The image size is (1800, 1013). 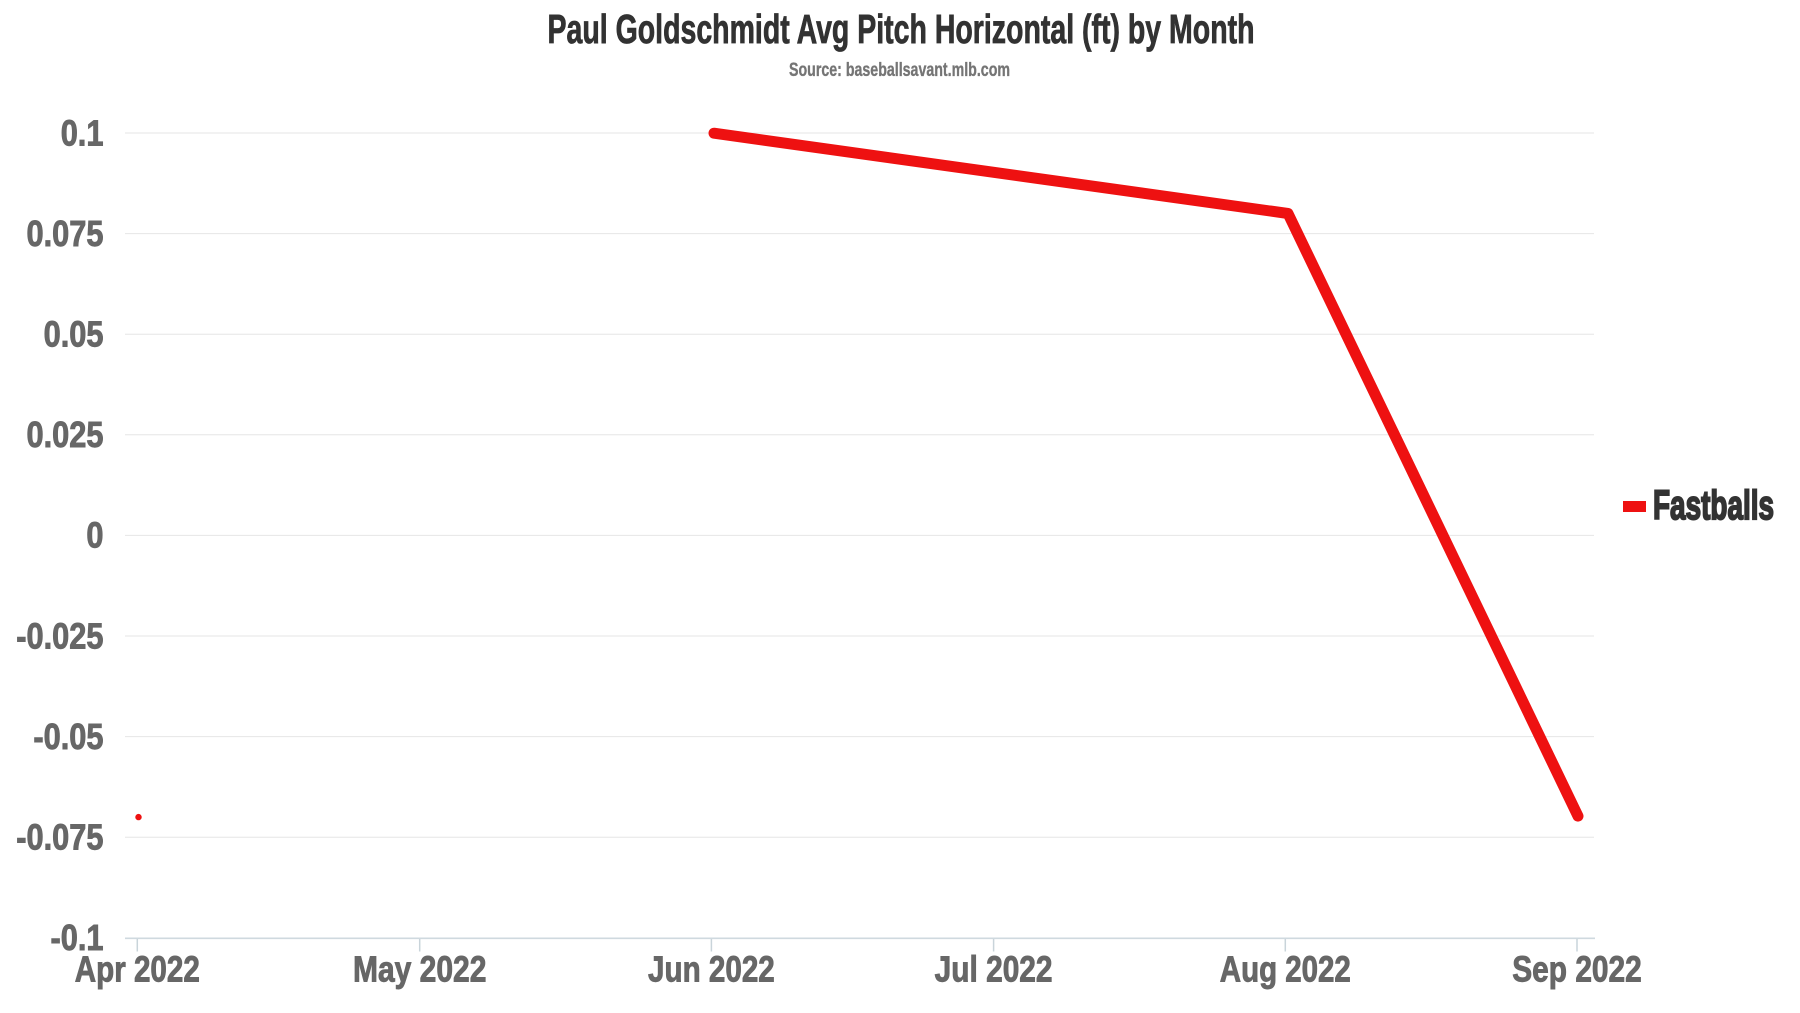 I want to click on svg-text: Apr 2022, so click(x=137, y=970).